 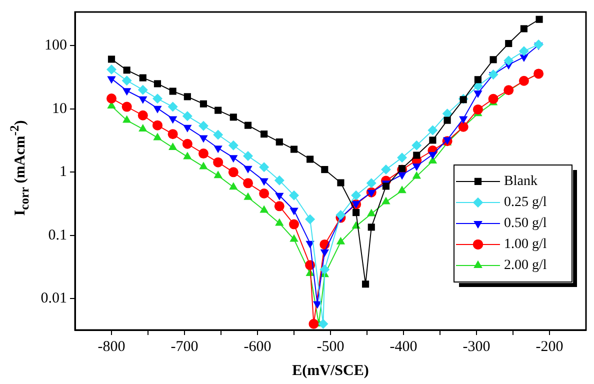 I want to click on x-tick-label: -300, so click(x=476, y=346).